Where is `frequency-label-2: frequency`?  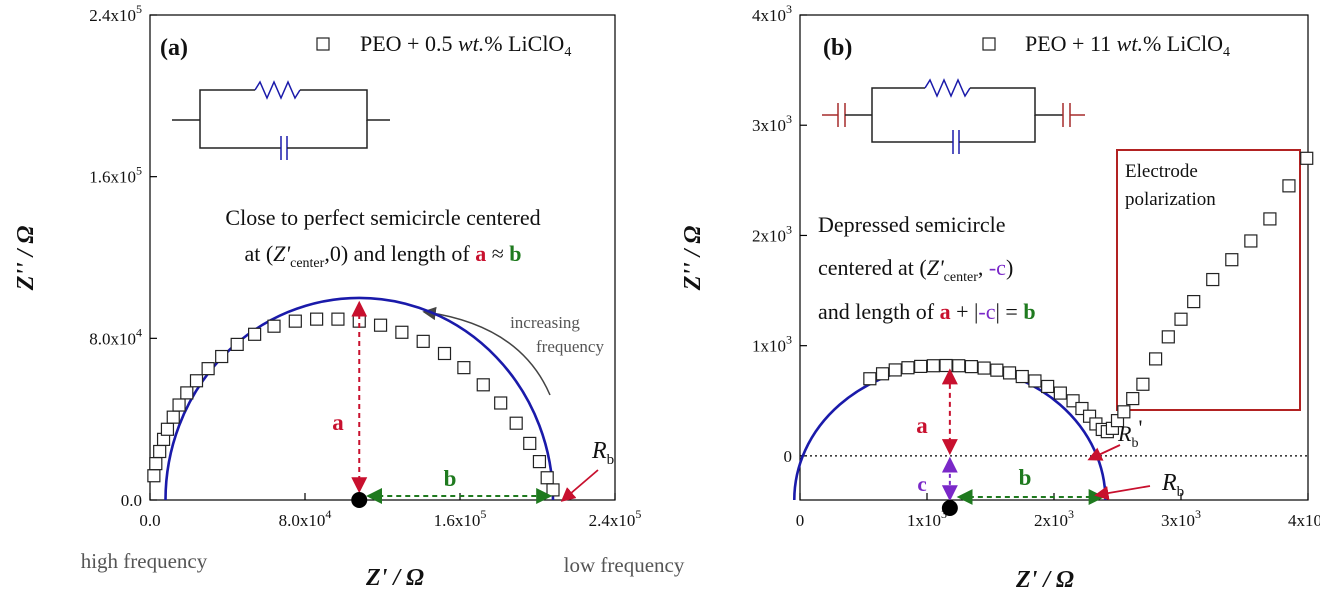 frequency-label-2: frequency is located at coordinates (570, 346).